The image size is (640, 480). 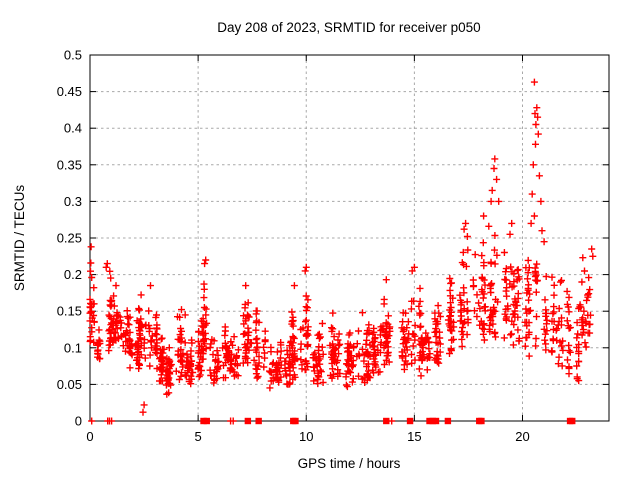 What do you see at coordinates (89, 436) in the screenshot?
I see `x-tick-label: 0` at bounding box center [89, 436].